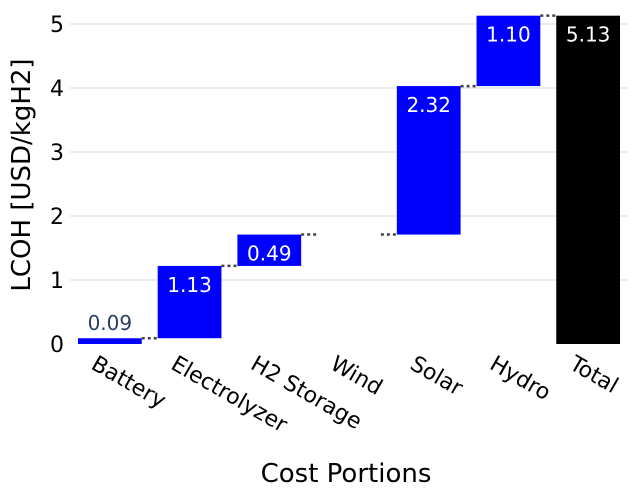 This screenshot has width=643, height=490. What do you see at coordinates (57, 345) in the screenshot?
I see `y-tick-label: 0` at bounding box center [57, 345].